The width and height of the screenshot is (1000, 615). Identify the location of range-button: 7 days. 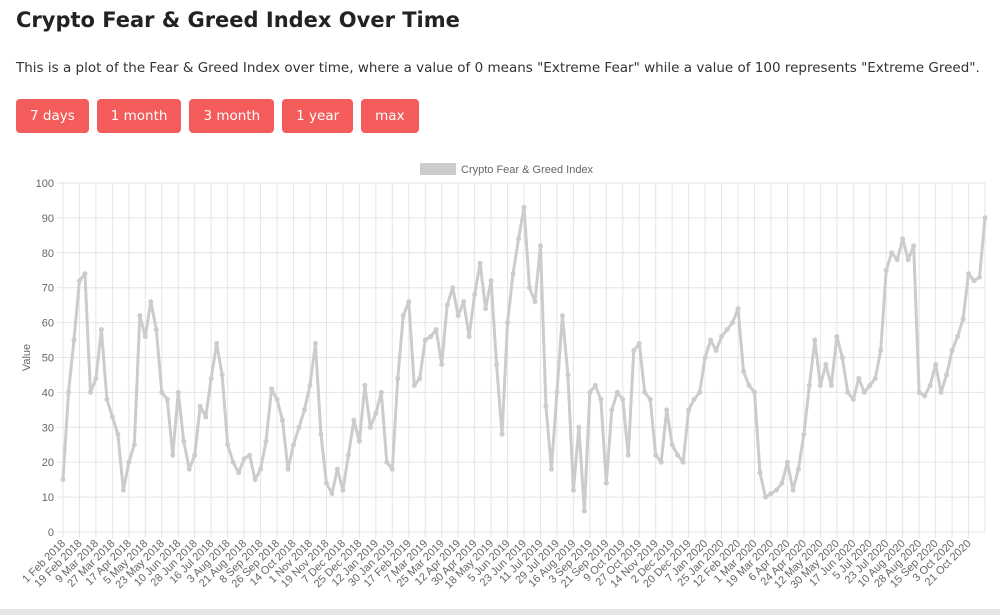
(52, 116).